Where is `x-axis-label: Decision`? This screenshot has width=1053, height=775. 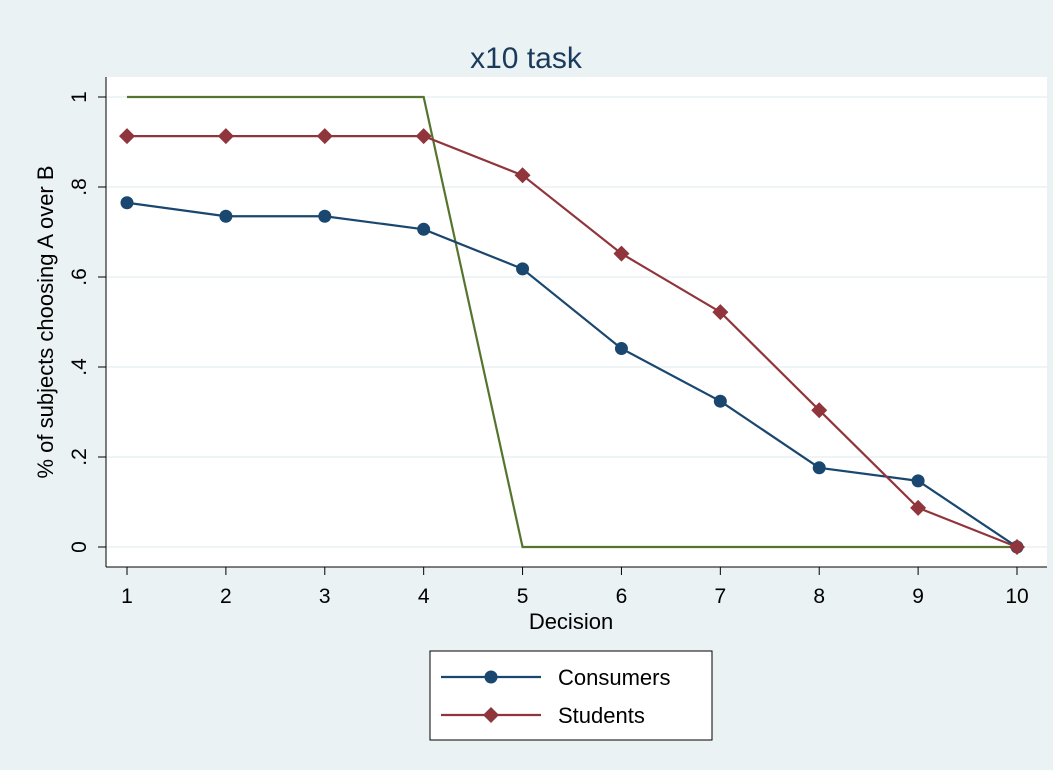
x-axis-label: Decision is located at coordinates (571, 621).